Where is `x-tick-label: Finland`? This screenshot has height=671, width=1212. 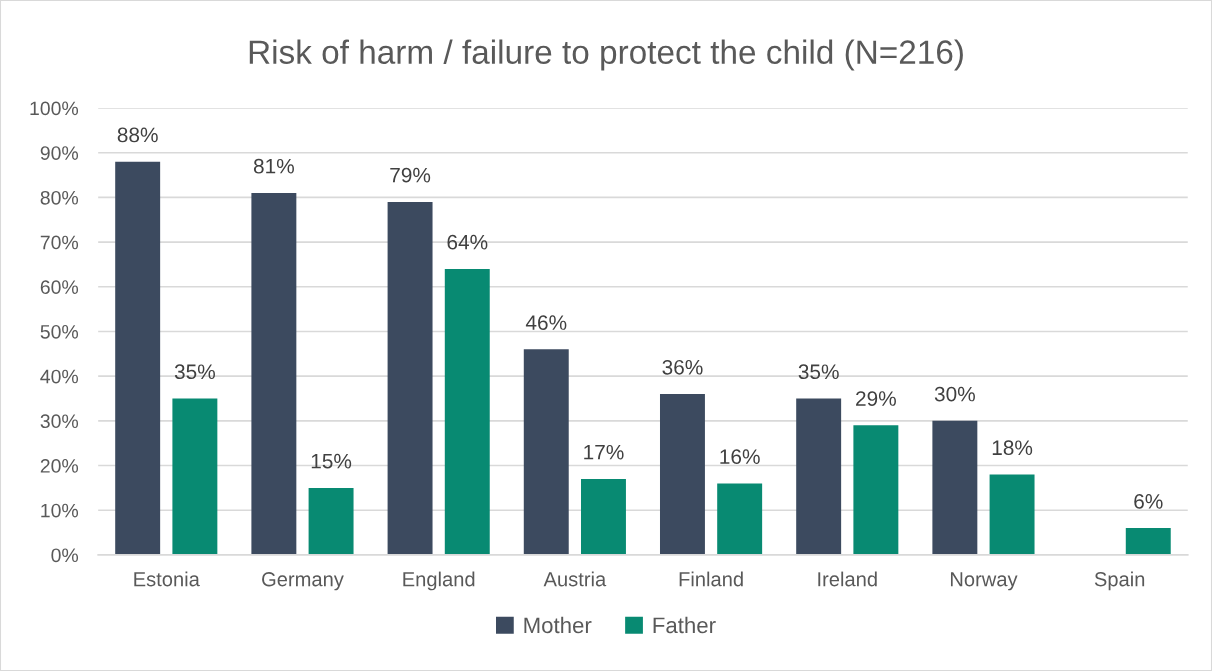 x-tick-label: Finland is located at coordinates (711, 579).